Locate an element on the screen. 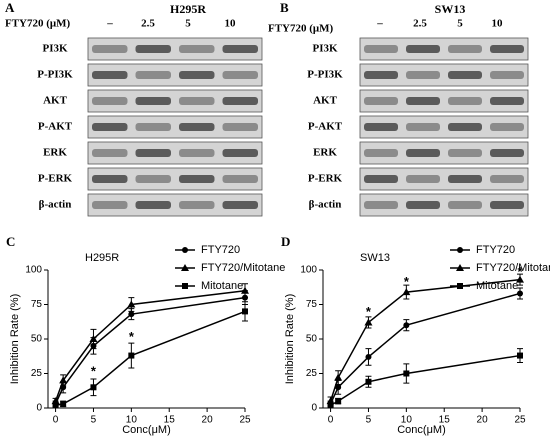  protein-label: PI3K is located at coordinates (325, 49).